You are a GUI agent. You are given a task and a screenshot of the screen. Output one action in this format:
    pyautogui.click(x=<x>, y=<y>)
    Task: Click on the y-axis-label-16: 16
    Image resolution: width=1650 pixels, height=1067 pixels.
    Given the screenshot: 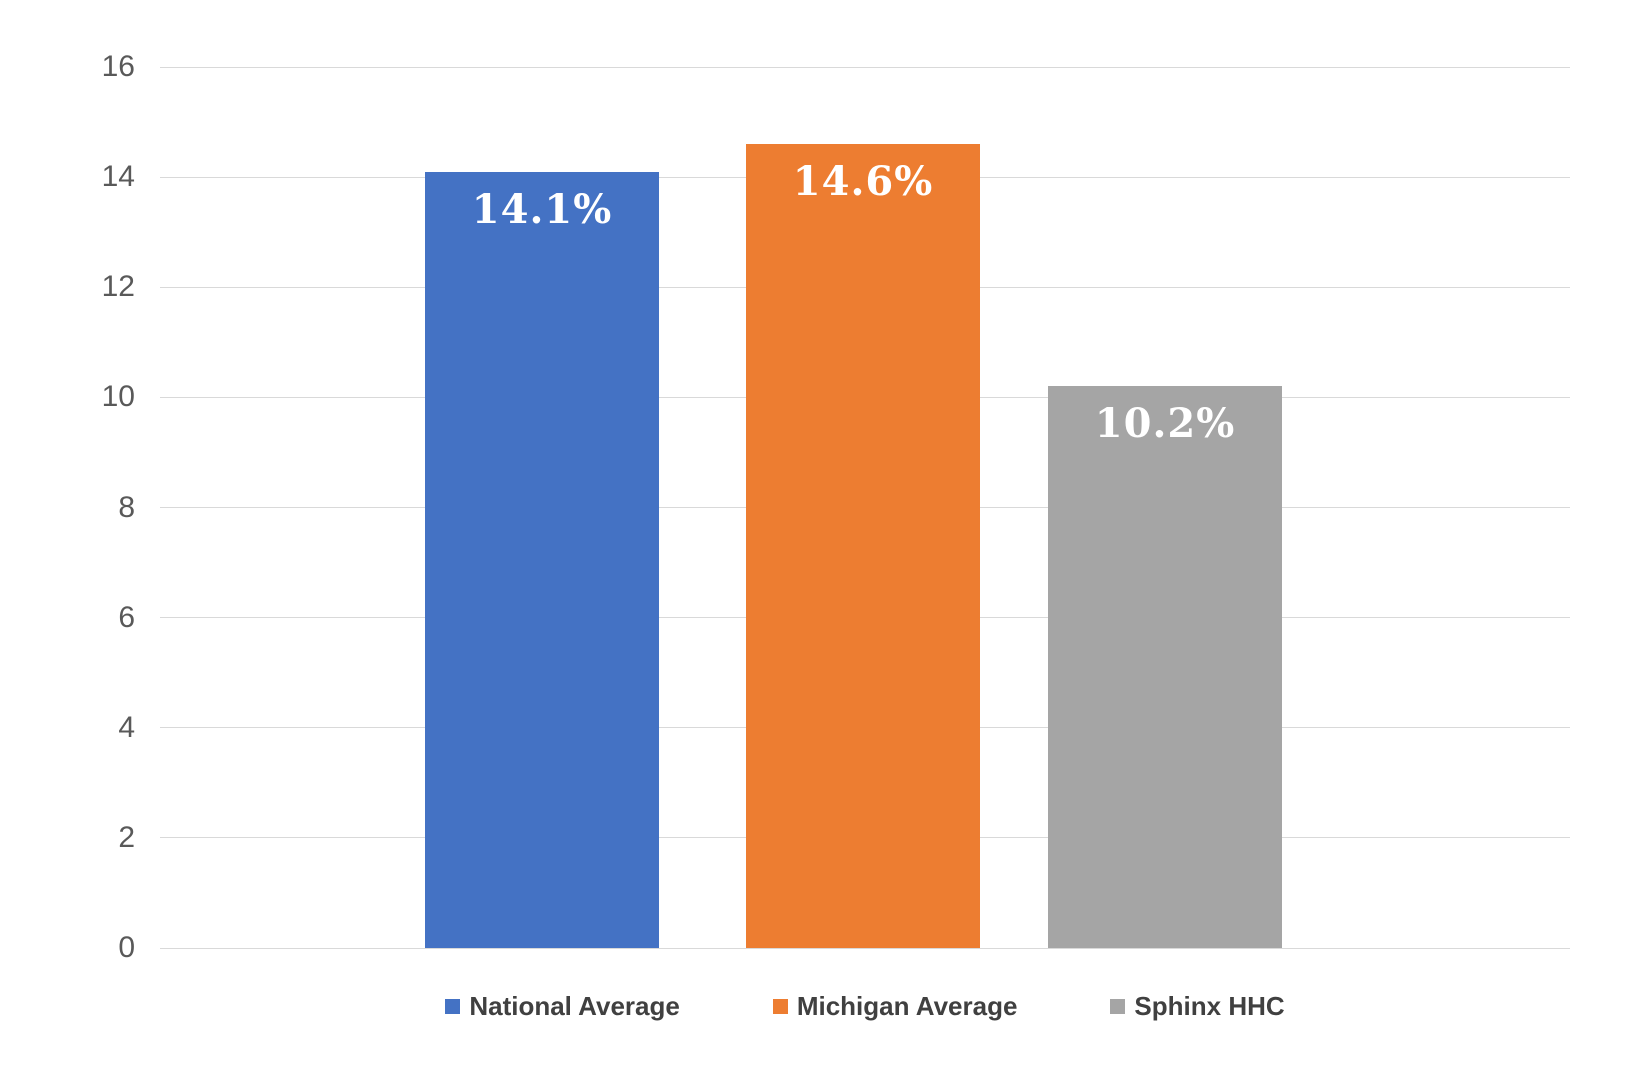 What is the action you would take?
    pyautogui.click(x=118, y=66)
    